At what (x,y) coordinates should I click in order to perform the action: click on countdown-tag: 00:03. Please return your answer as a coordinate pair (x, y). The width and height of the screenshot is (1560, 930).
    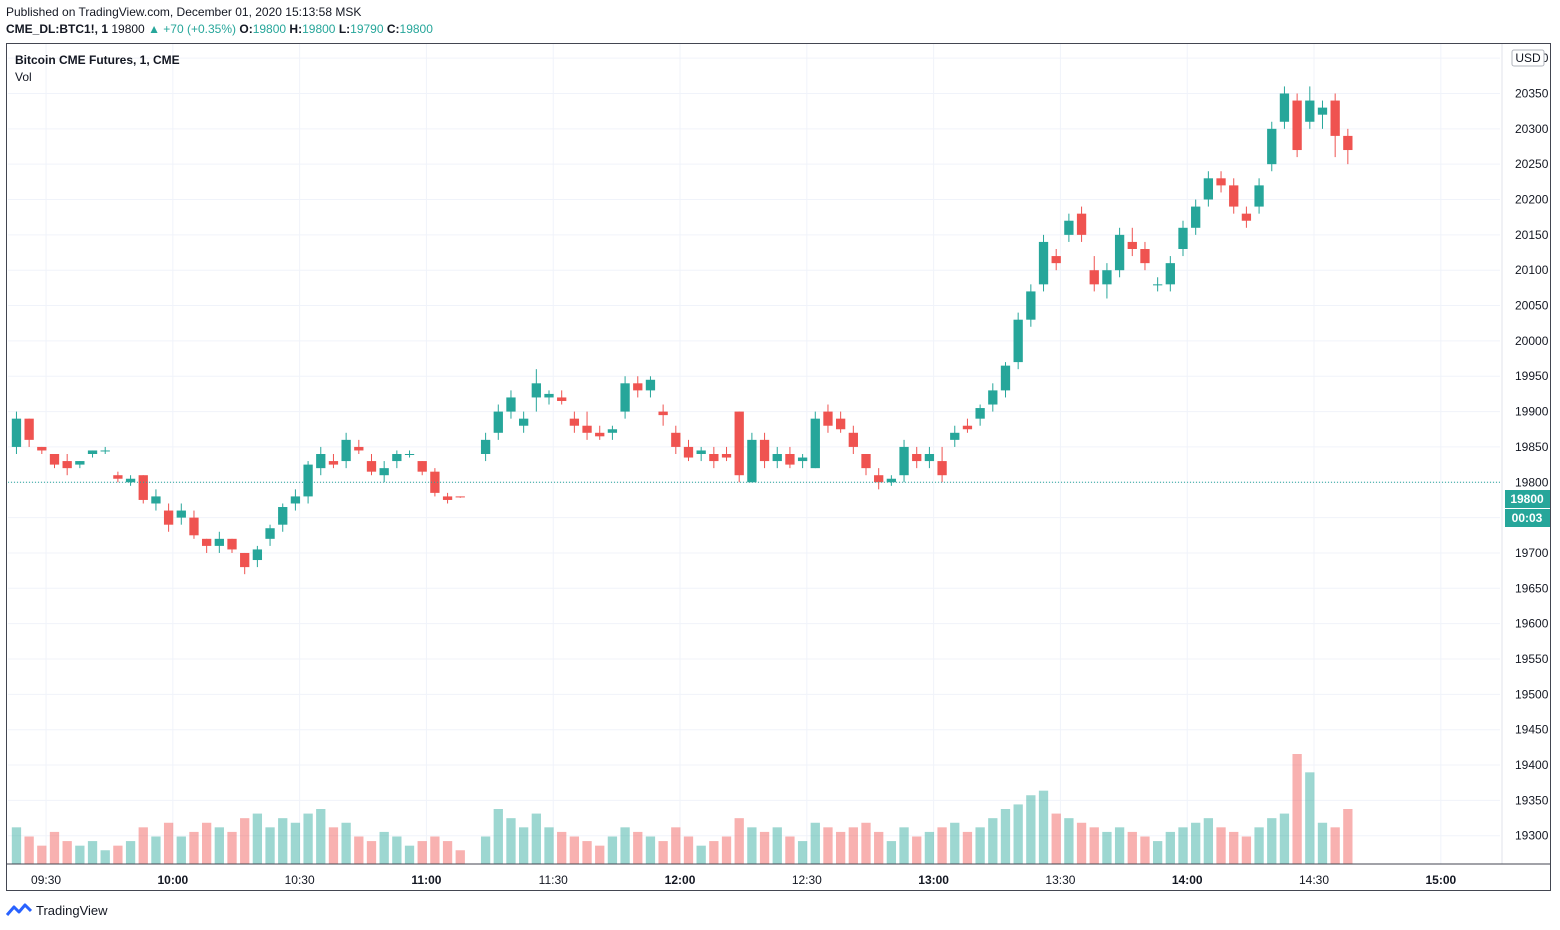
    Looking at the image, I should click on (1527, 518).